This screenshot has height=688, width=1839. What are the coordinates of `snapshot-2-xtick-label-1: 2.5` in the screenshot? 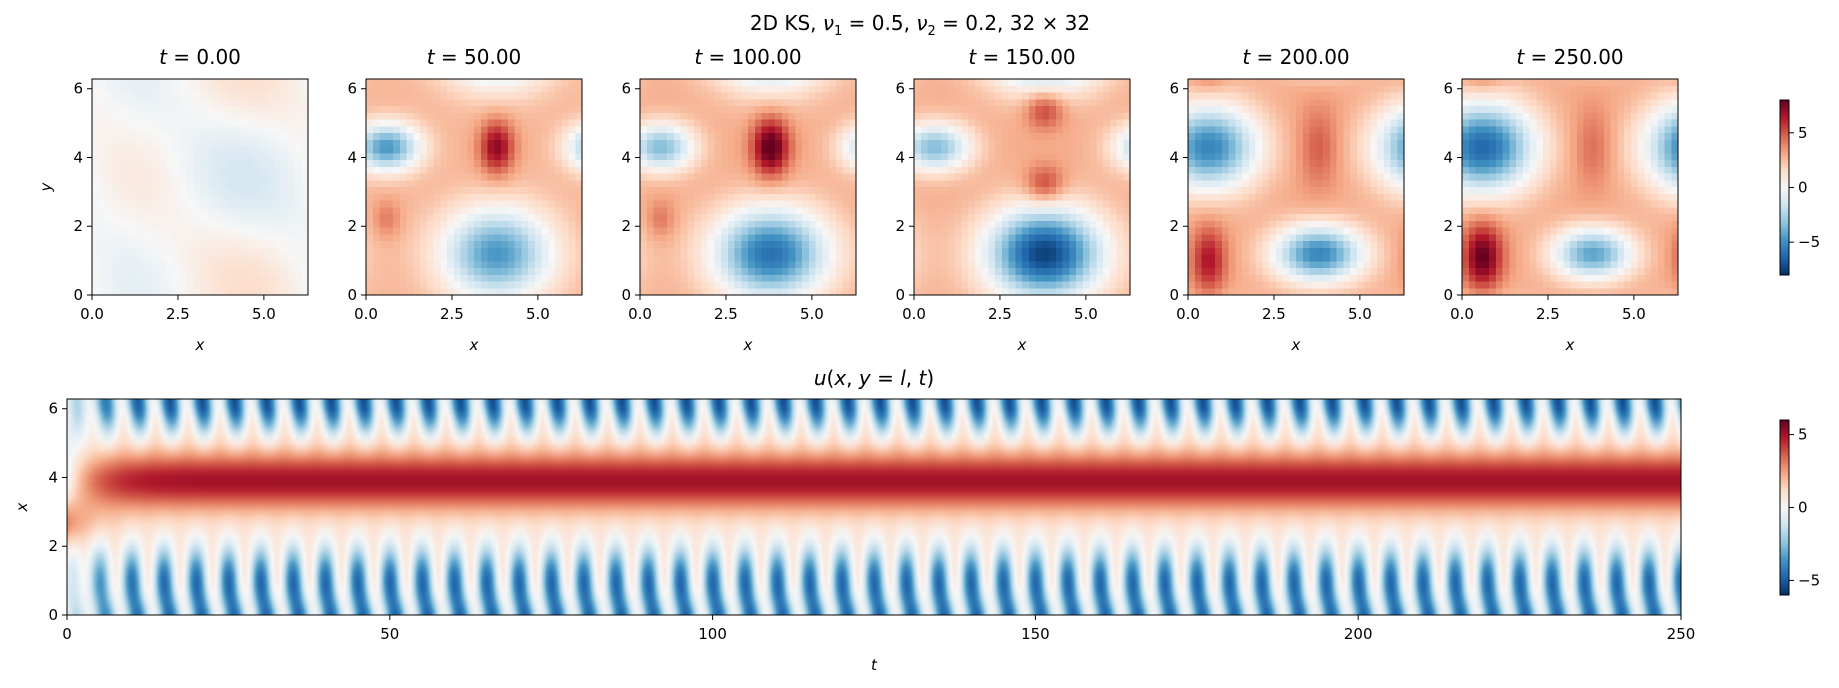 It's located at (726, 314).